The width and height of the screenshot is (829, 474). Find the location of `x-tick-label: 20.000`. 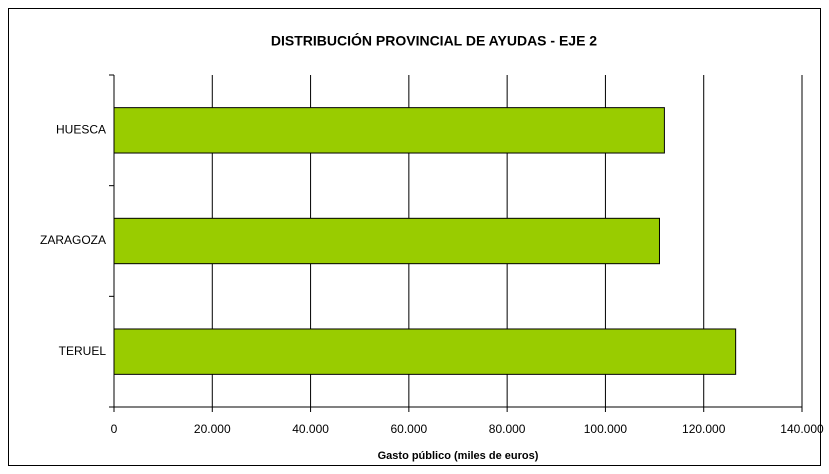

x-tick-label: 20.000 is located at coordinates (212, 429).